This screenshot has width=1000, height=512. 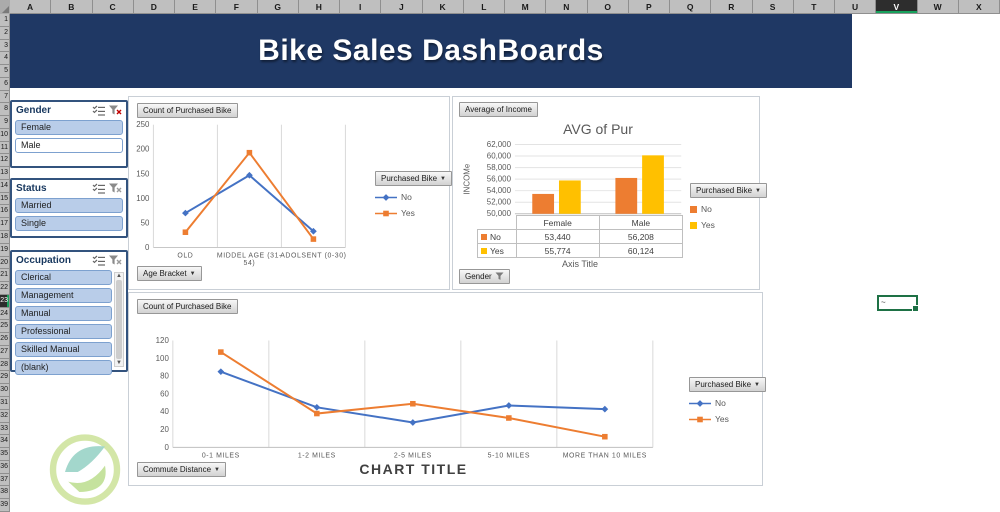 I want to click on row-header: 16, so click(x=5, y=212).